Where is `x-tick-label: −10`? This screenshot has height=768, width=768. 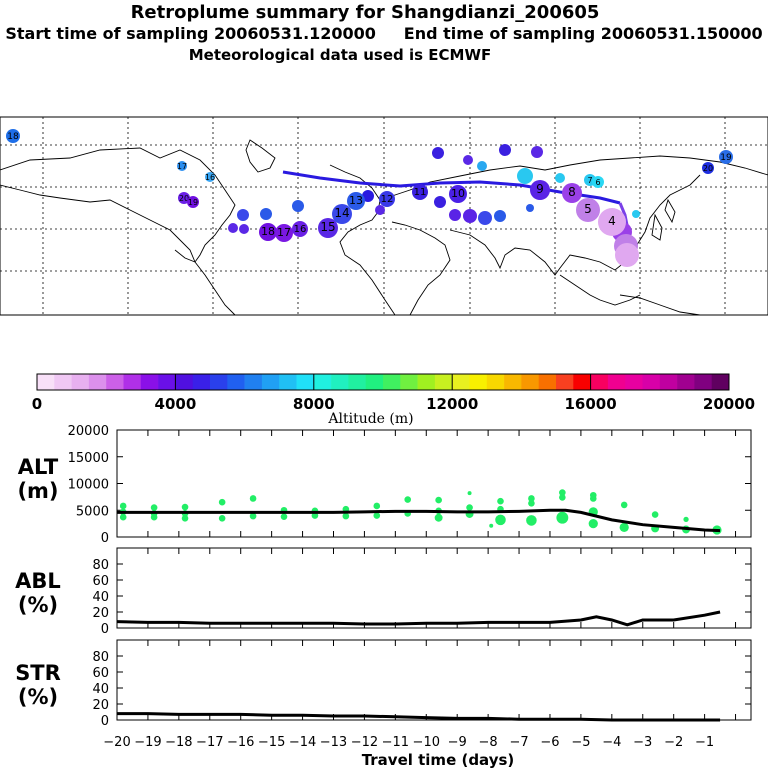 x-tick-label: −10 is located at coordinates (426, 742).